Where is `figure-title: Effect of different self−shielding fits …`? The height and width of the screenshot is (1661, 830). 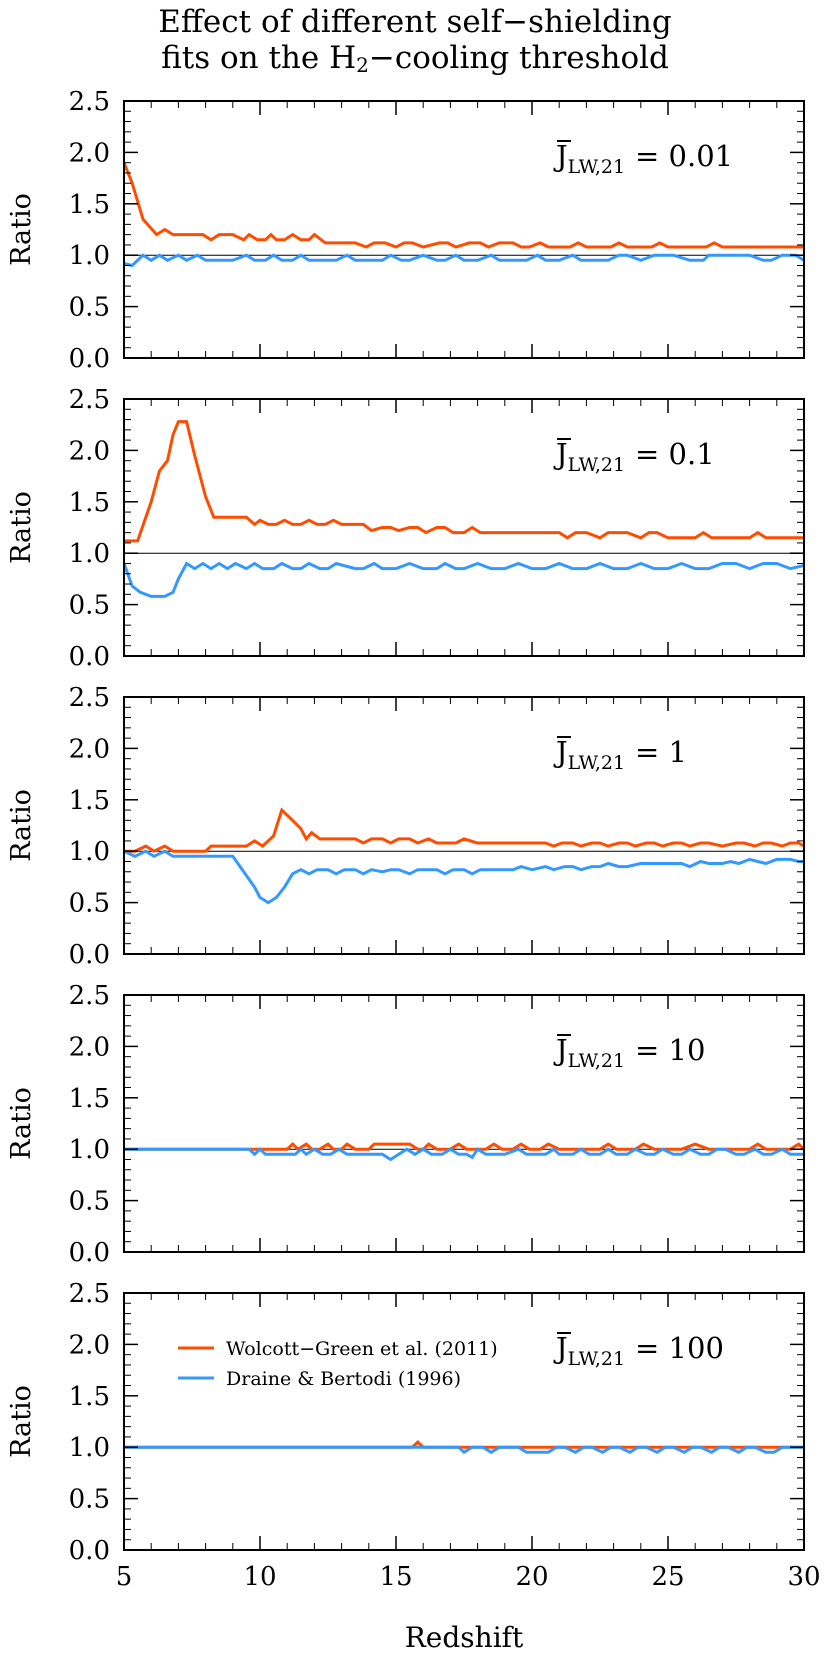 figure-title: Effect of different self−shielding fits … is located at coordinates (415, 43).